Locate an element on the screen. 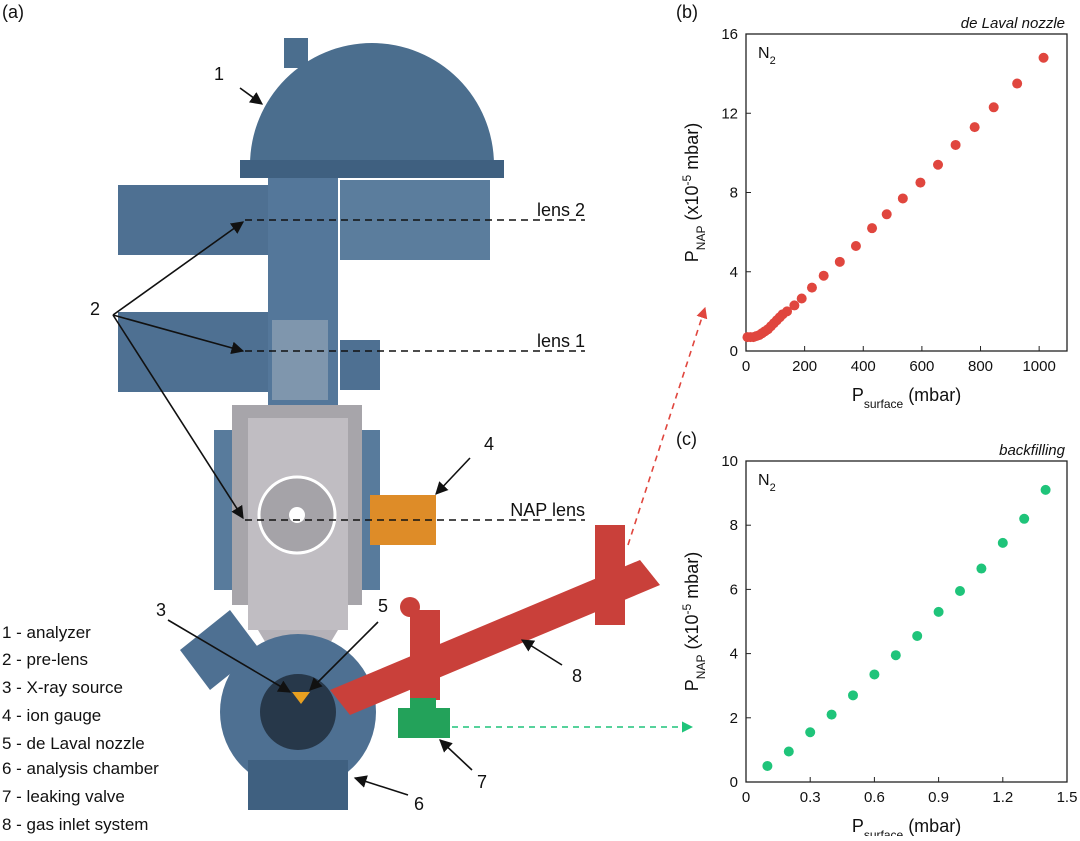  lens-label: lens 2 is located at coordinates (561, 210).